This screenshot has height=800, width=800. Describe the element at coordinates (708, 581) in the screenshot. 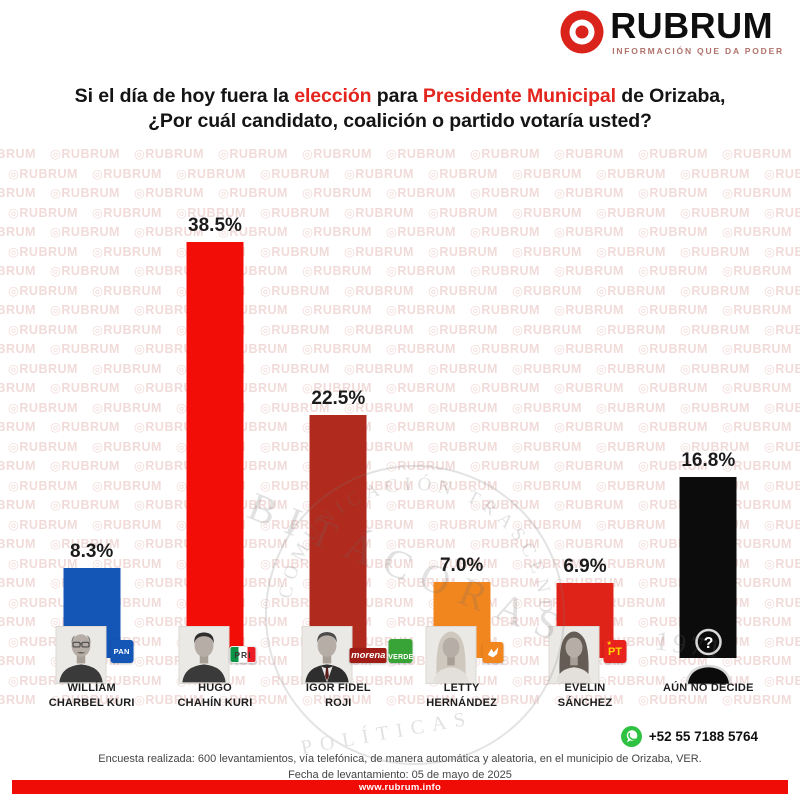

I see `poll-bar: ?` at that location.